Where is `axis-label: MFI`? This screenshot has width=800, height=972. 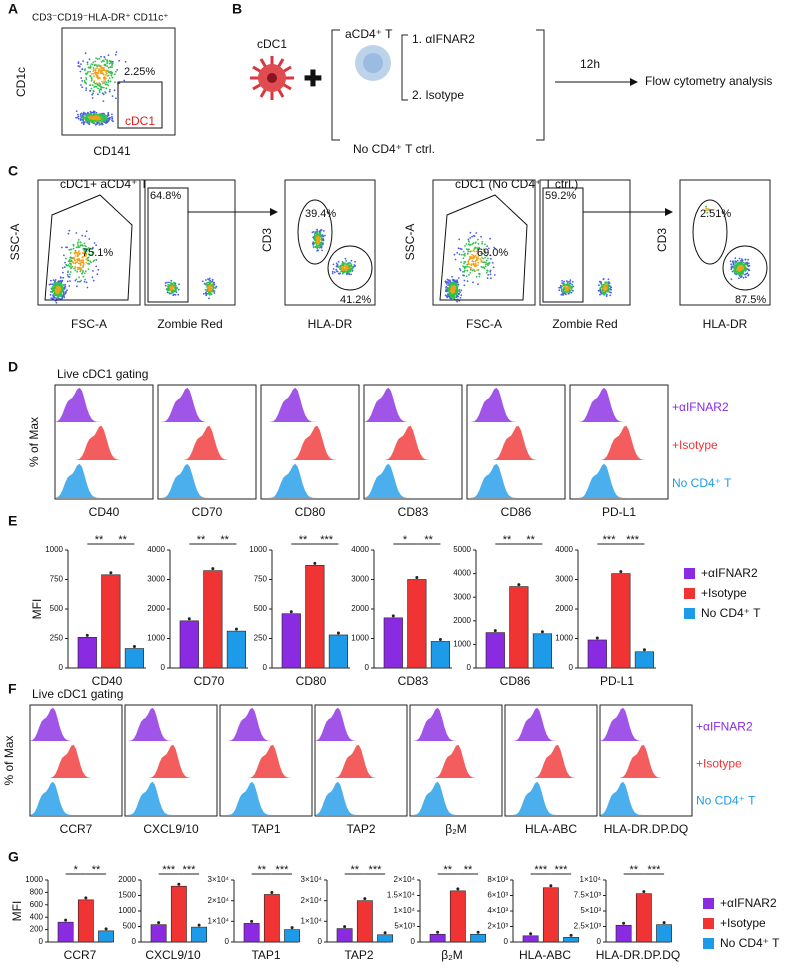
axis-label: MFI is located at coordinates (37, 609).